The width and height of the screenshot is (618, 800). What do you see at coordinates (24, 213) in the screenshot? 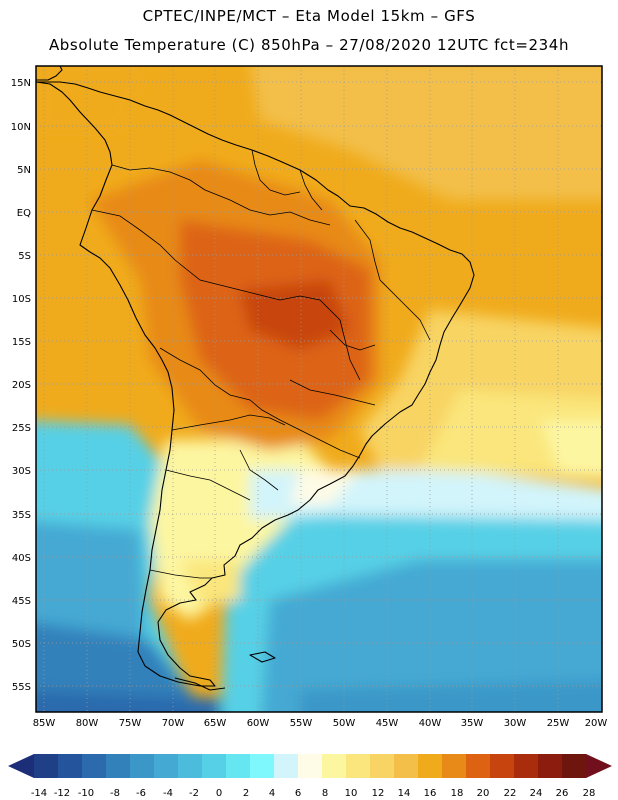
I see `lat-label: EQ` at bounding box center [24, 213].